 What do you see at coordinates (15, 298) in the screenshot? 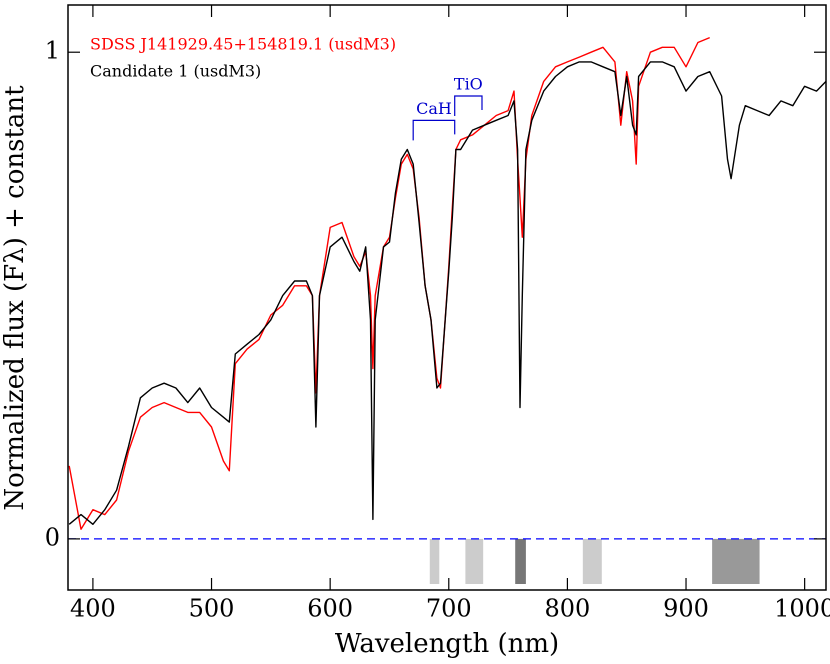
I see `y-axis-label: Normalized flux (Fλ) + constant` at bounding box center [15, 298].